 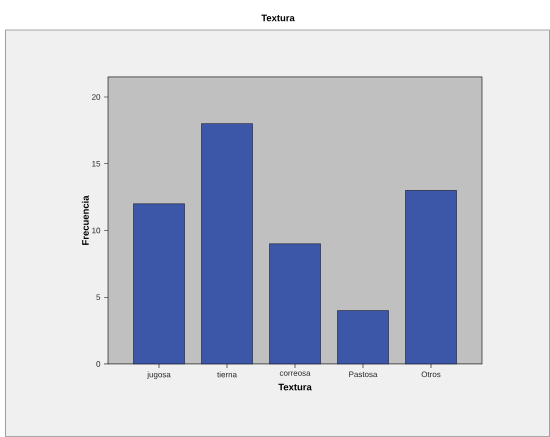 I want to click on x-axis-title: Textura, so click(x=295, y=387).